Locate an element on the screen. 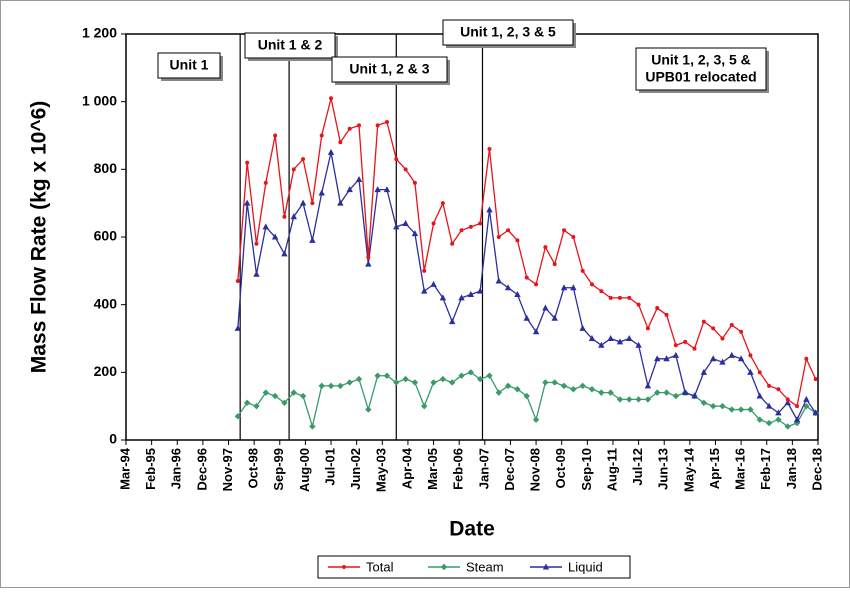 This screenshot has height=593, width=850. x-tick-label: Jul-12 is located at coordinates (637, 467).